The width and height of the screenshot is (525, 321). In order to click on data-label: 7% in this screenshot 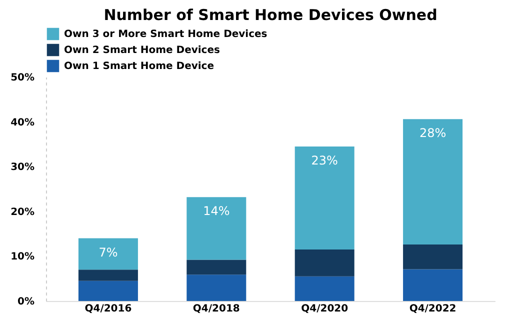, I will do `click(108, 252)`.